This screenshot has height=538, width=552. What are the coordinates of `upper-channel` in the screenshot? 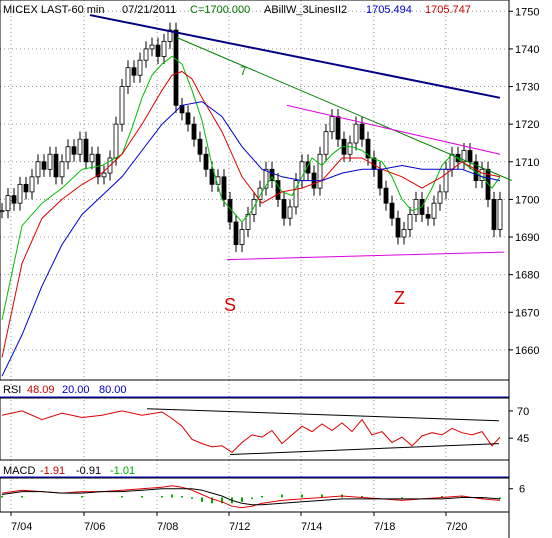 It's located at (393, 129).